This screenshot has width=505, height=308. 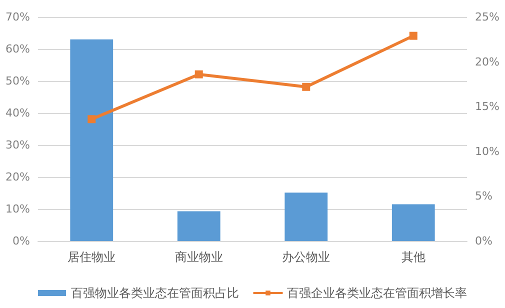 I want to click on y-tick-label: 50%, so click(x=18, y=81).